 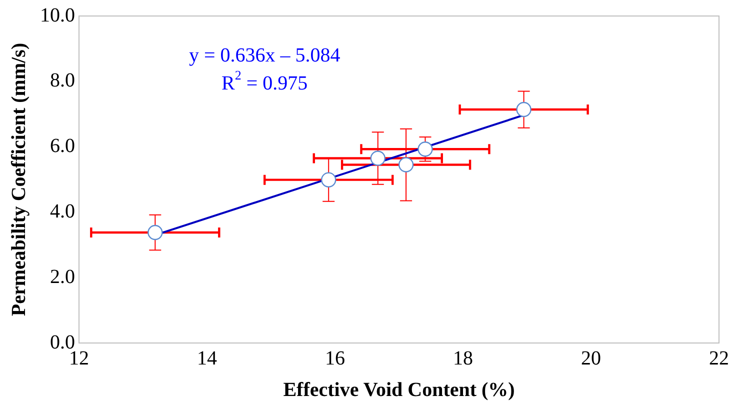 I want to click on x-tick-label: 18, so click(x=463, y=358).